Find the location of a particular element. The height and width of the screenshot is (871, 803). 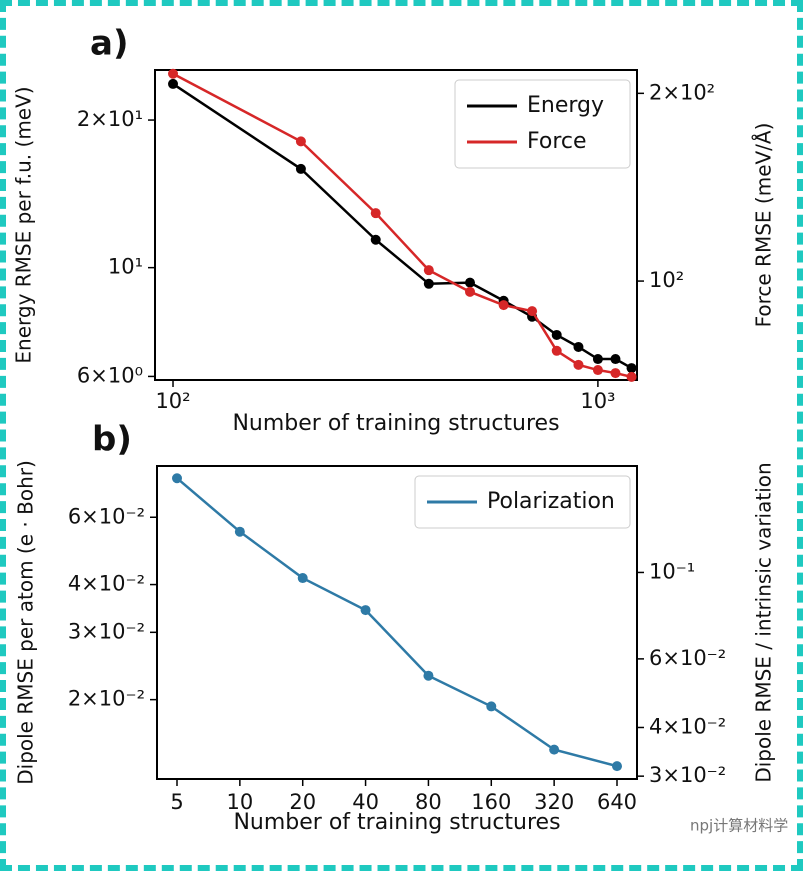

y2-axis-label: Force RMSE (meV/Å) is located at coordinates (764, 225).